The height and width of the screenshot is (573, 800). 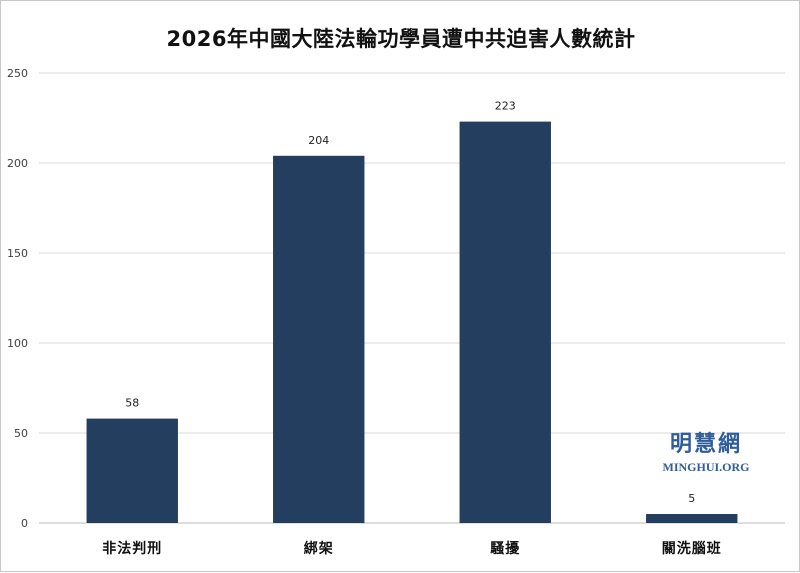 What do you see at coordinates (17, 163) in the screenshot?
I see `y-tick-label: 200` at bounding box center [17, 163].